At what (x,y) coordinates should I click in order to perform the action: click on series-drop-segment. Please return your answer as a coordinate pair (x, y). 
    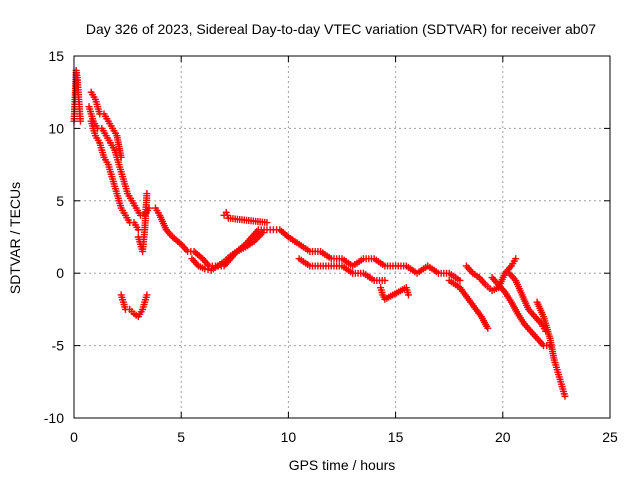
    Looking at the image, I should click on (142, 222).